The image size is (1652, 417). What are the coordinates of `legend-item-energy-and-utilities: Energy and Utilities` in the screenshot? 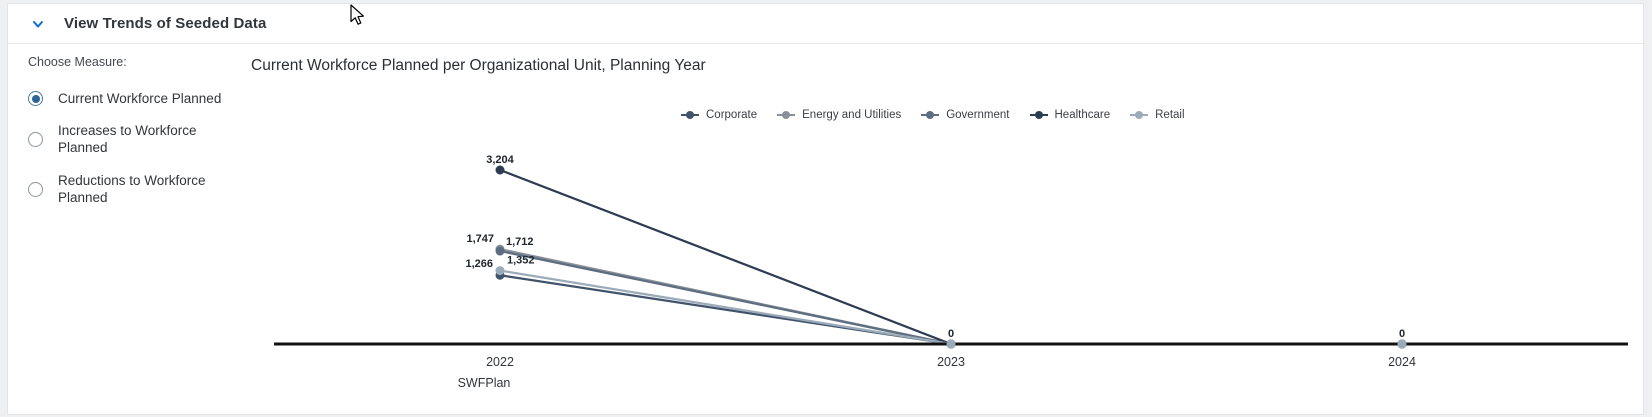 It's located at (839, 115).